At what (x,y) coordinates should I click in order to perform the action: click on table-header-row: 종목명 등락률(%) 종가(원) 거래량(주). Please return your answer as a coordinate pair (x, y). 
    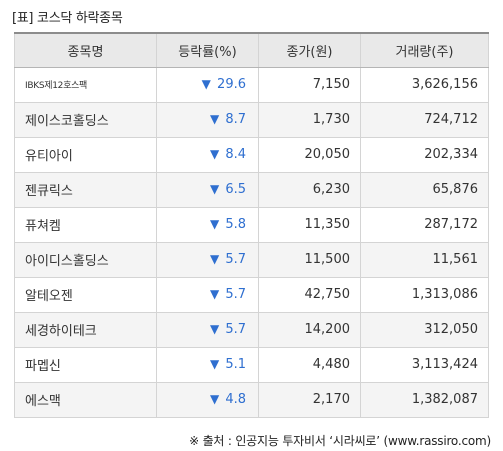
    Looking at the image, I should click on (251, 50).